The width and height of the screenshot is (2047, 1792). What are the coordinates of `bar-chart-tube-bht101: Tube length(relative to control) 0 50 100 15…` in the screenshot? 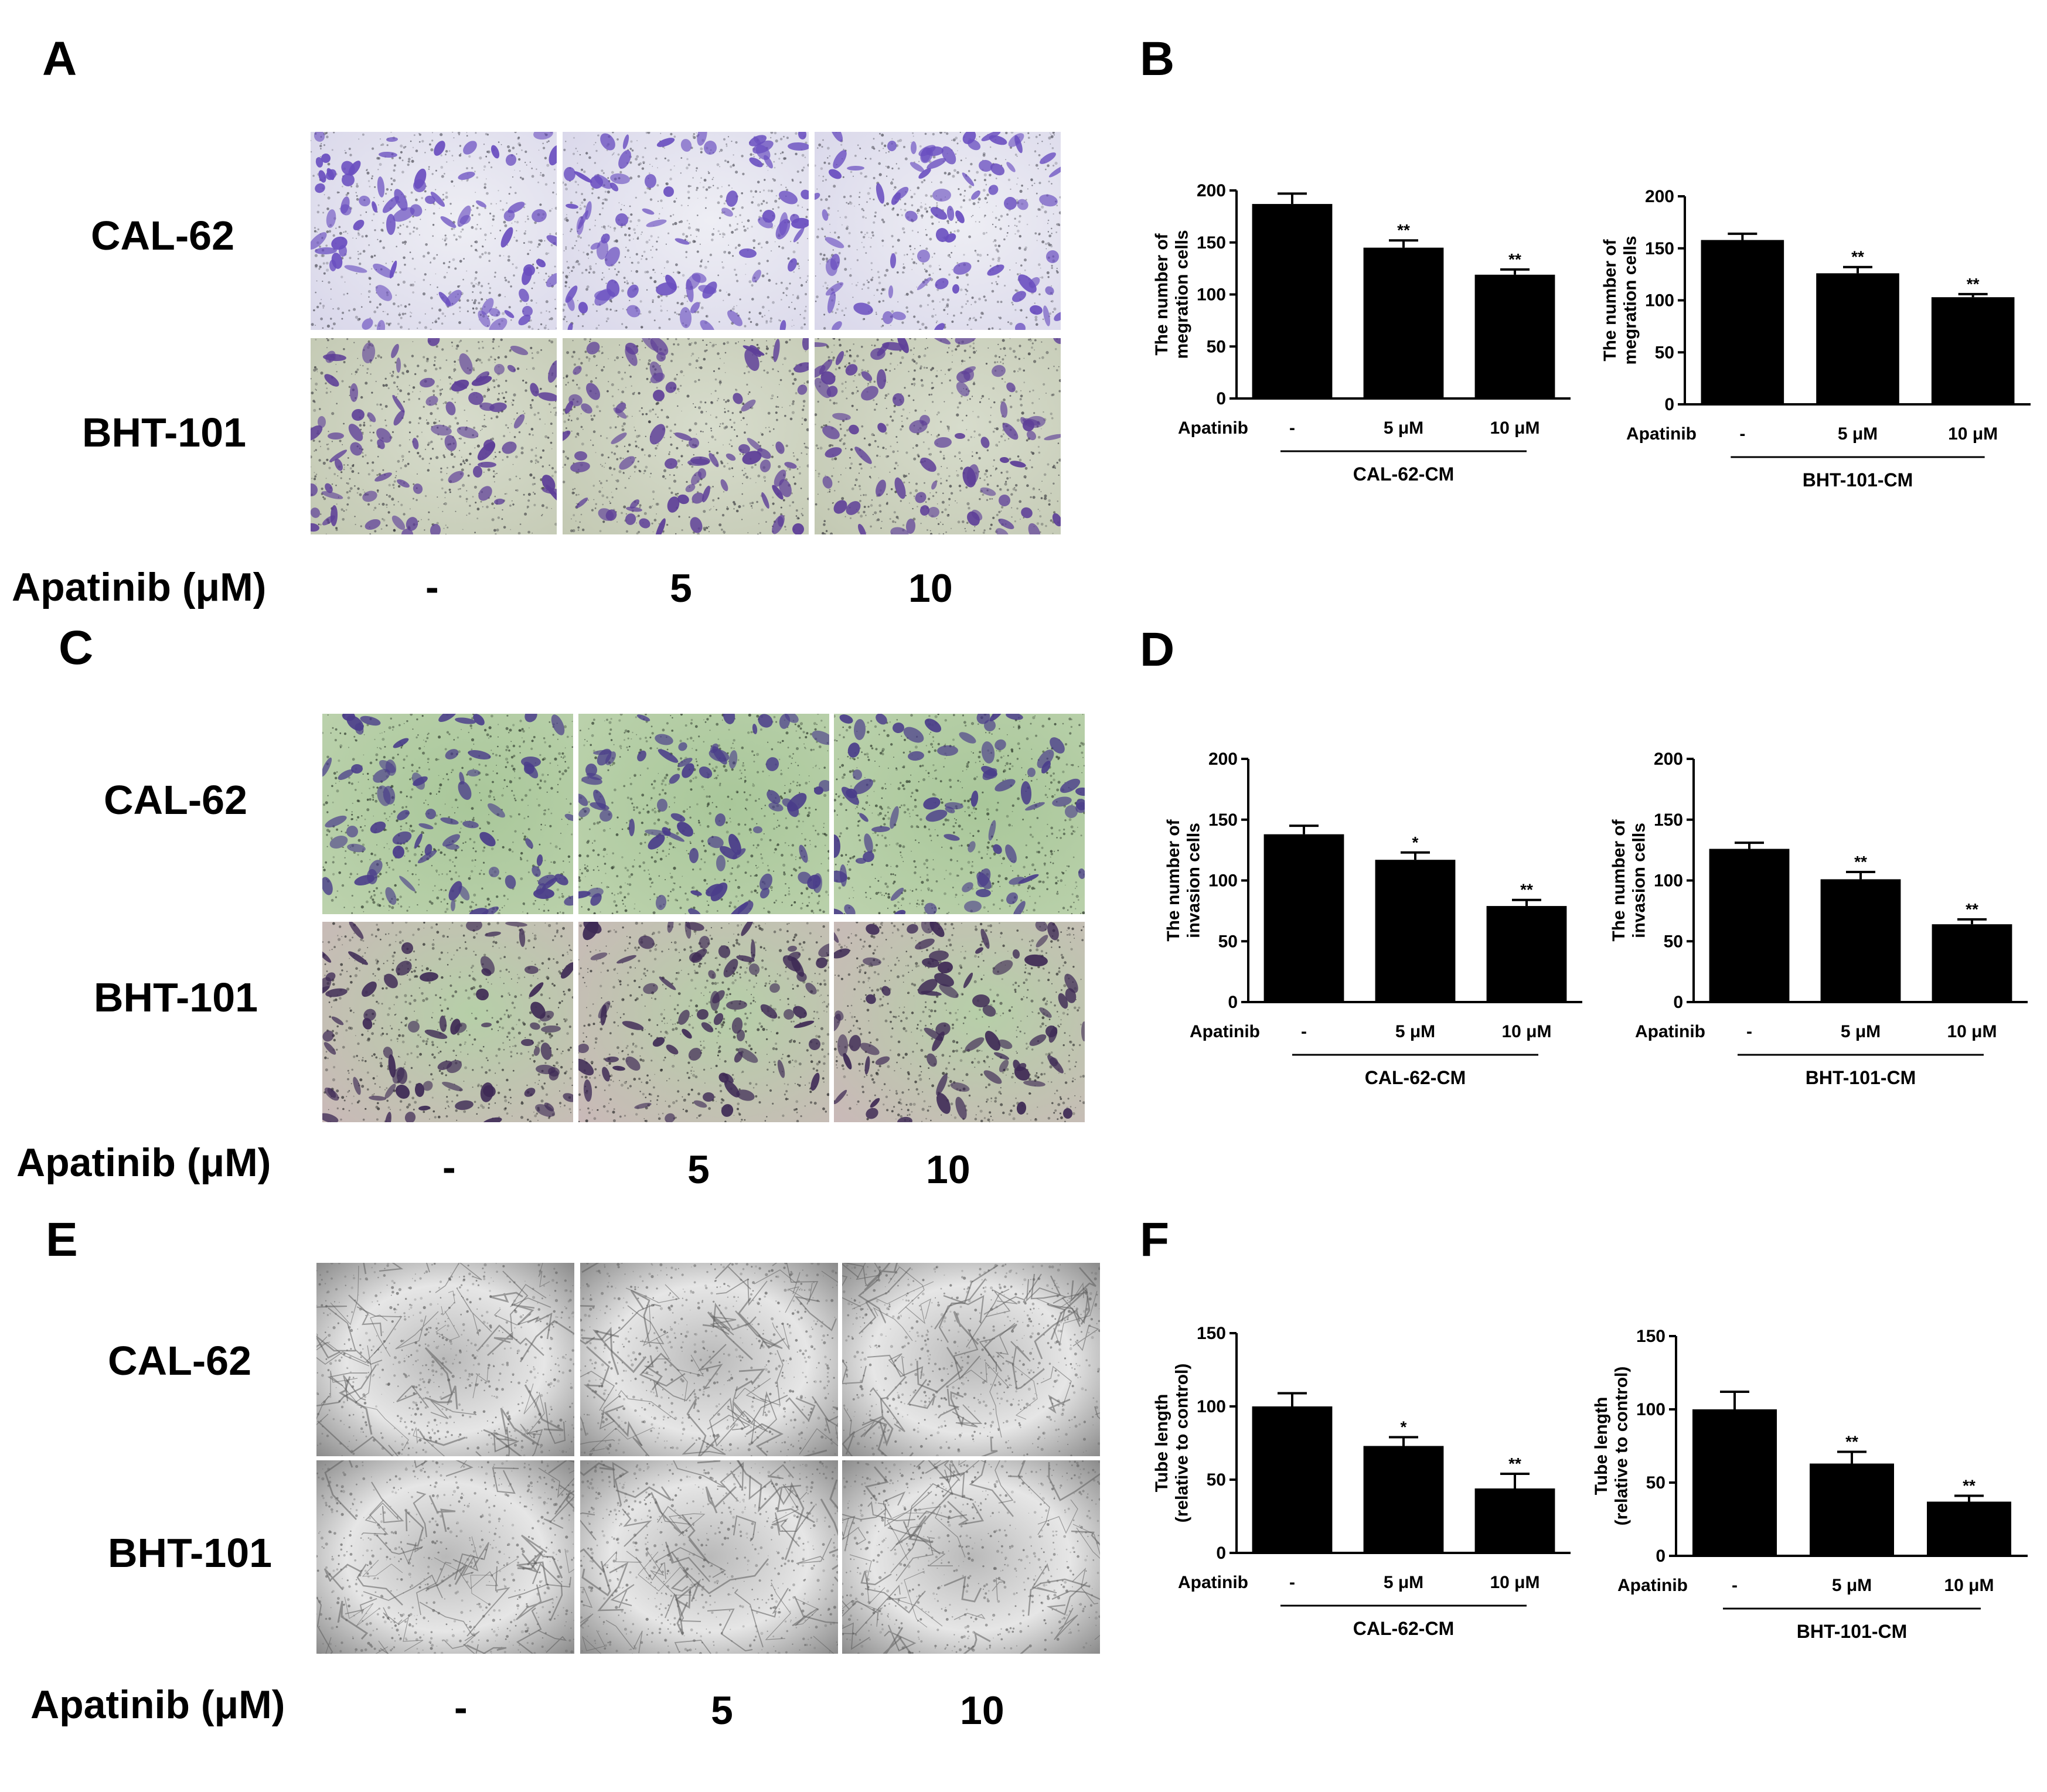 It's located at (1807, 1491).